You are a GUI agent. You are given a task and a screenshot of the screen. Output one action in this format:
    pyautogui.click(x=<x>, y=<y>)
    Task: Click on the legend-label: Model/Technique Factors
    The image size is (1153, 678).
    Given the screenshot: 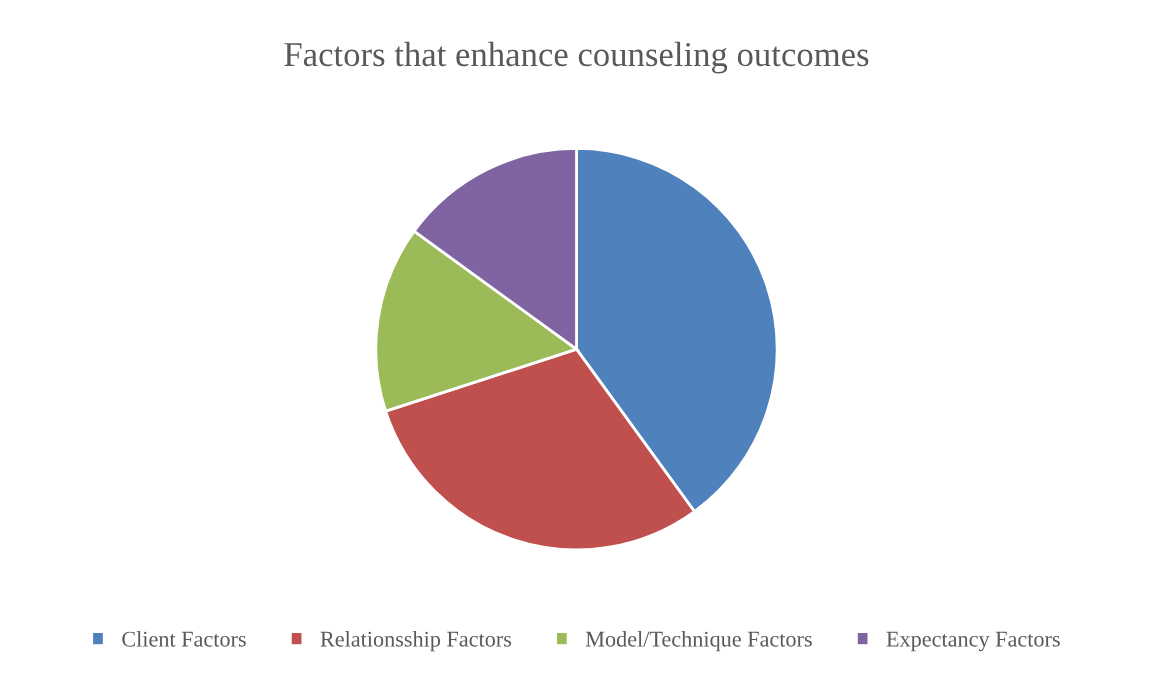 What is the action you would take?
    pyautogui.click(x=698, y=641)
    